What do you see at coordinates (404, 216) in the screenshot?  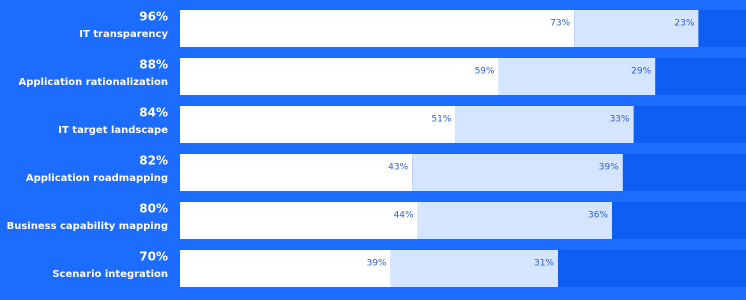 I see `value-label: 44%` at bounding box center [404, 216].